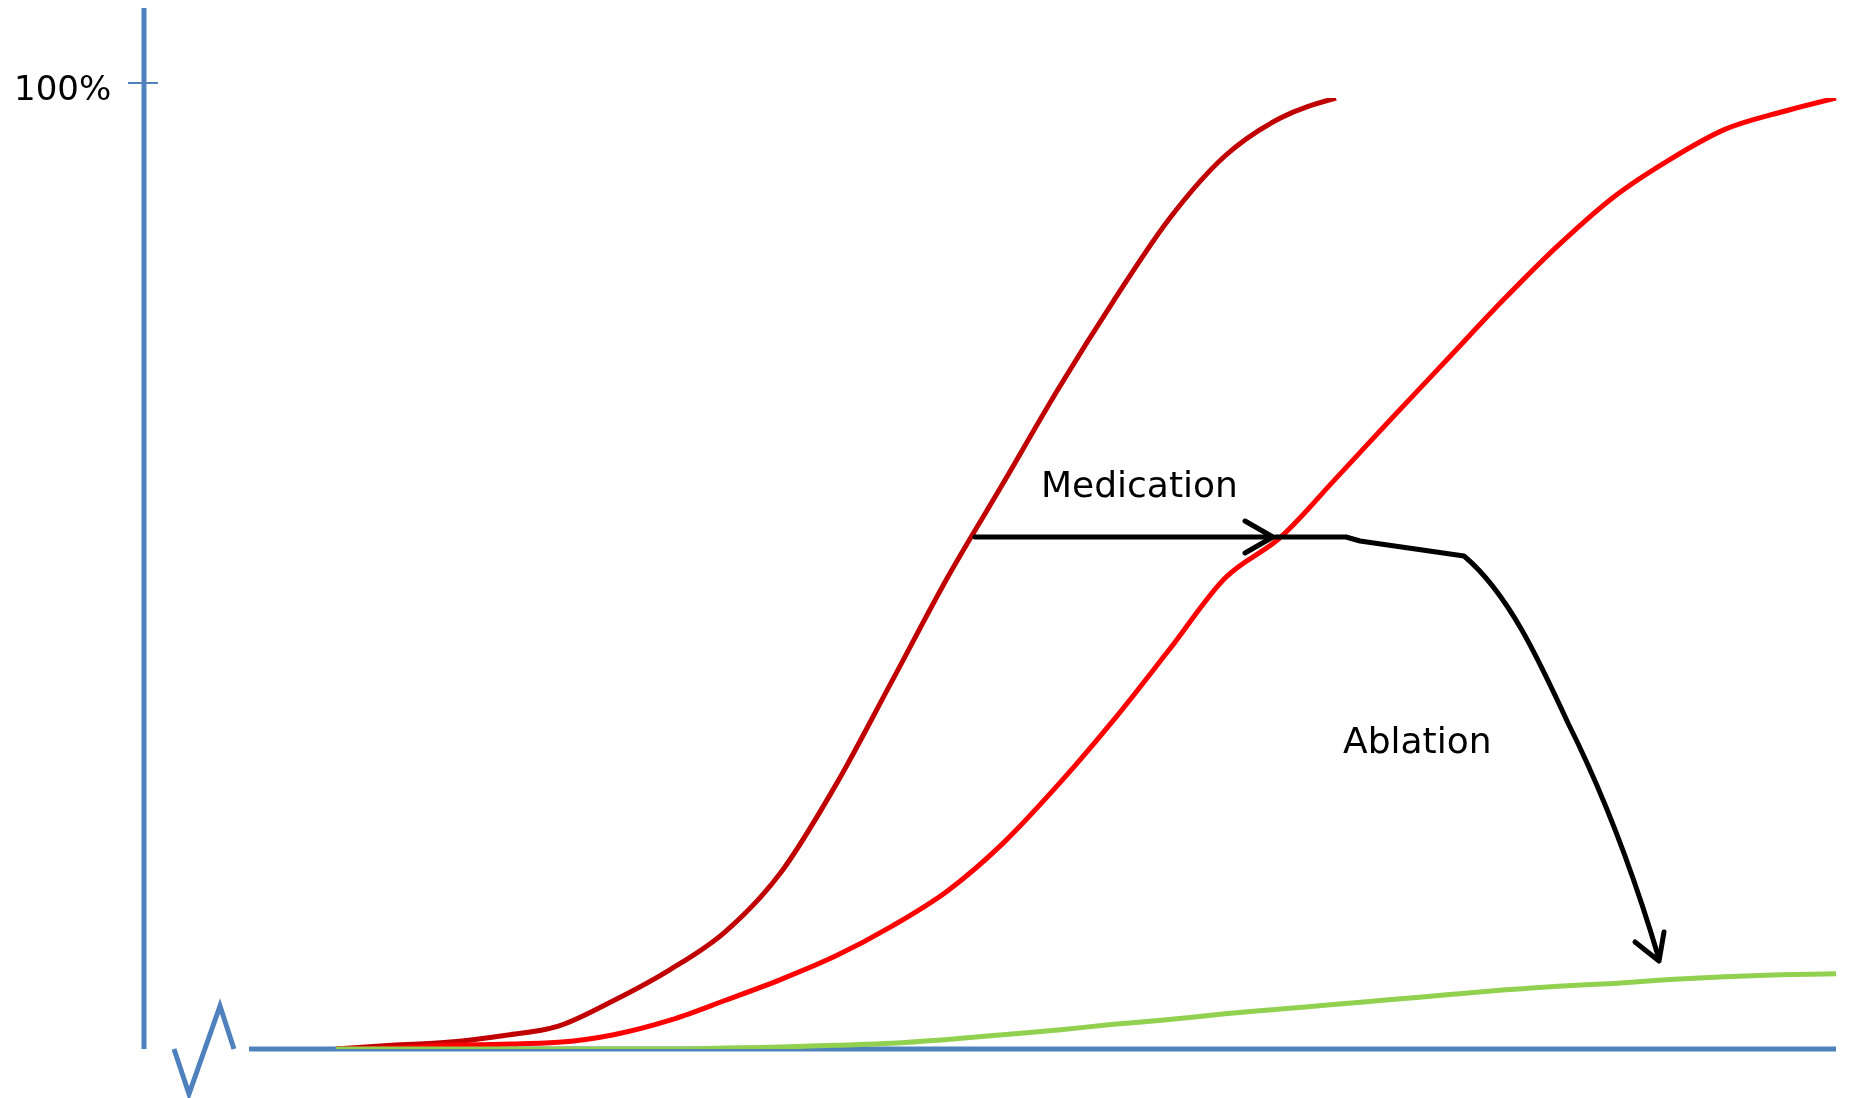 This screenshot has width=1851, height=1098. What do you see at coordinates (1417, 740) in the screenshot?
I see `annotation: Ablation` at bounding box center [1417, 740].